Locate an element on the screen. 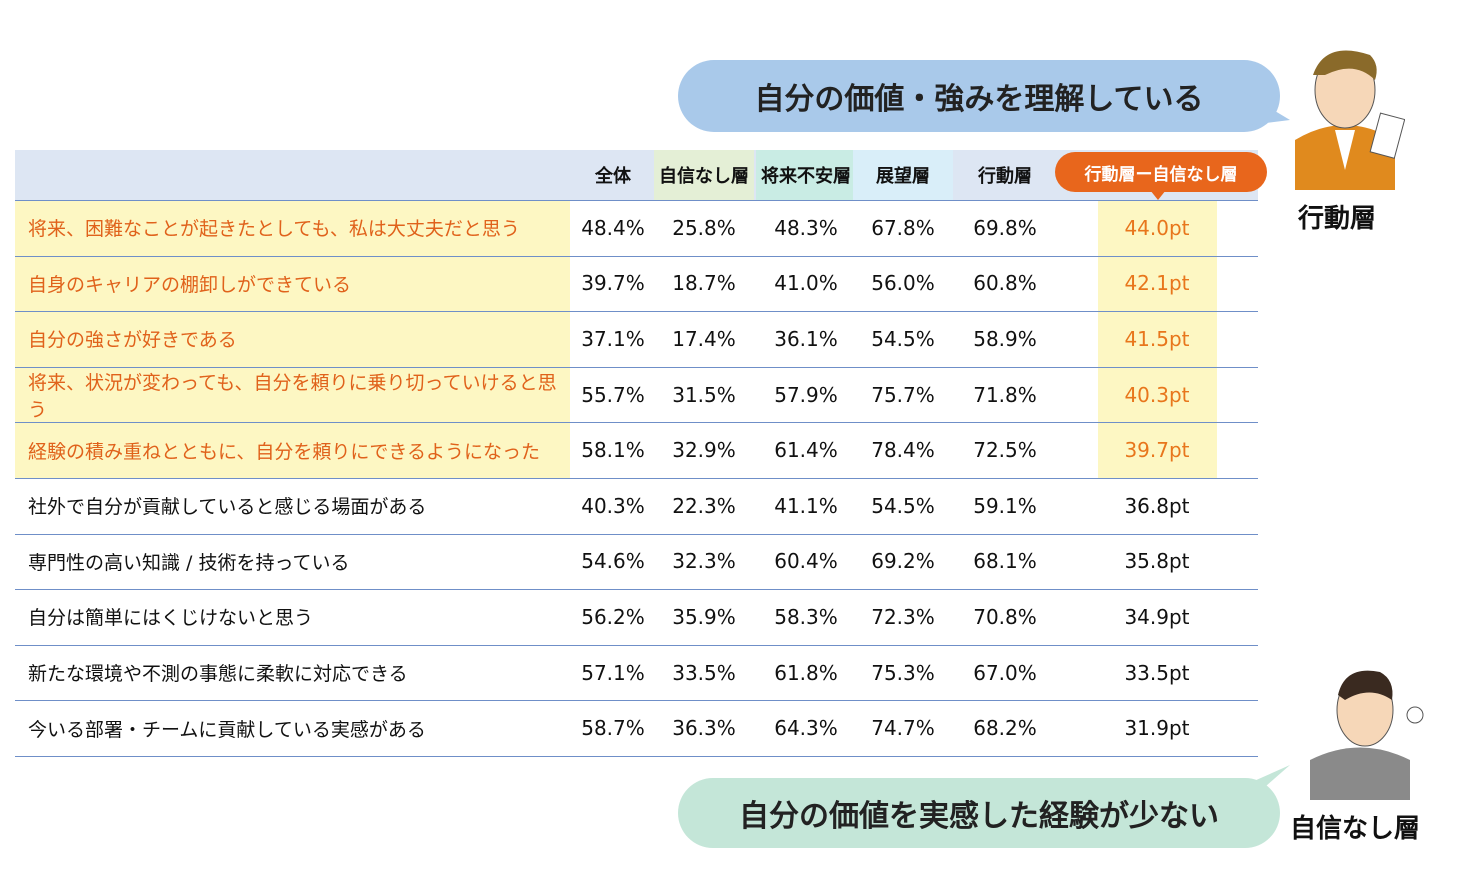  cell: 57.9% is located at coordinates (806, 394).